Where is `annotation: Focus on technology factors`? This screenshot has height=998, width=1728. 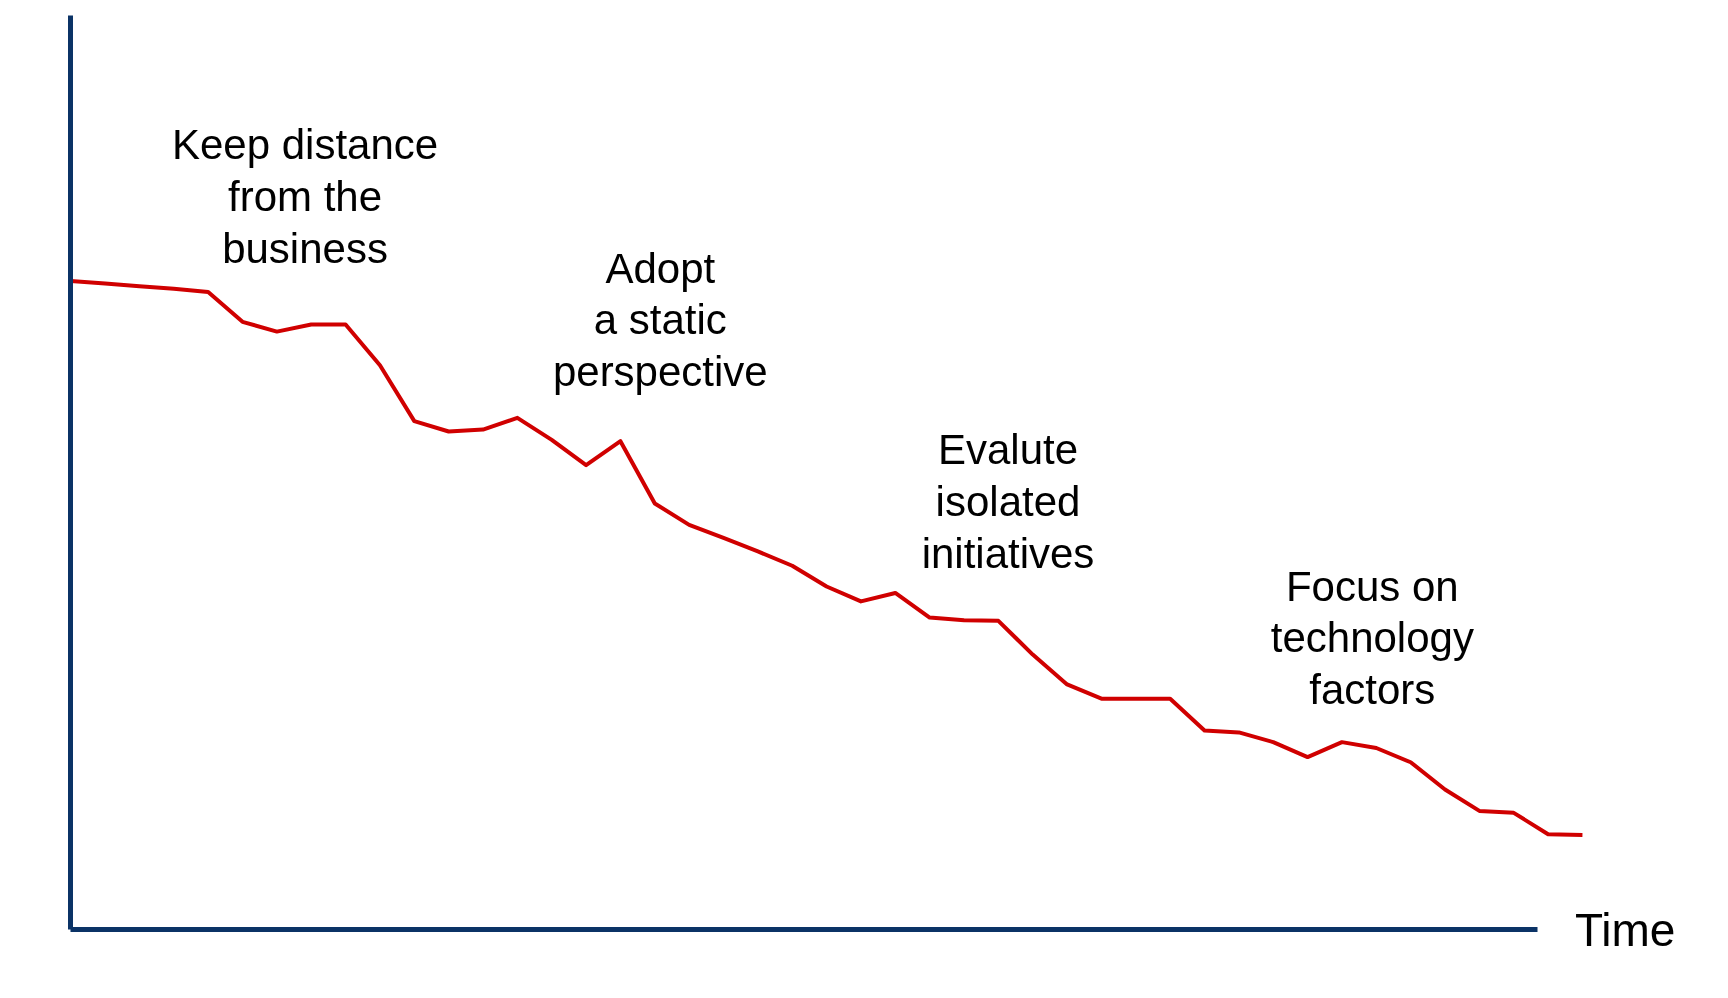 annotation: Focus on technology factors is located at coordinates (1372, 637).